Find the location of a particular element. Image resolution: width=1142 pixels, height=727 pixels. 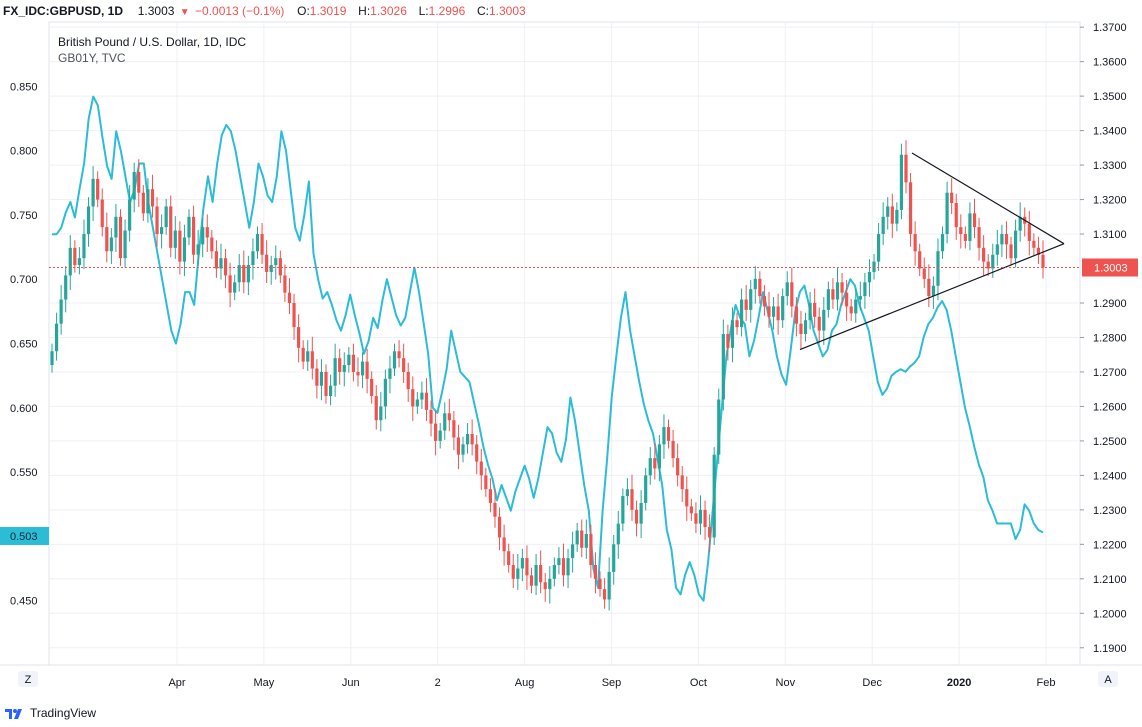

close-value: 1.3003 is located at coordinates (507, 11).